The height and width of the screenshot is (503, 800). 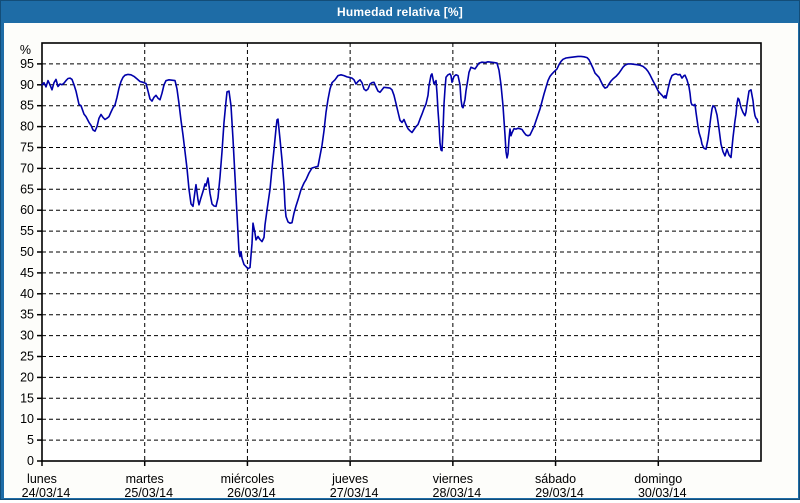 I want to click on page-title: Humedad relativa [%], so click(x=400, y=12).